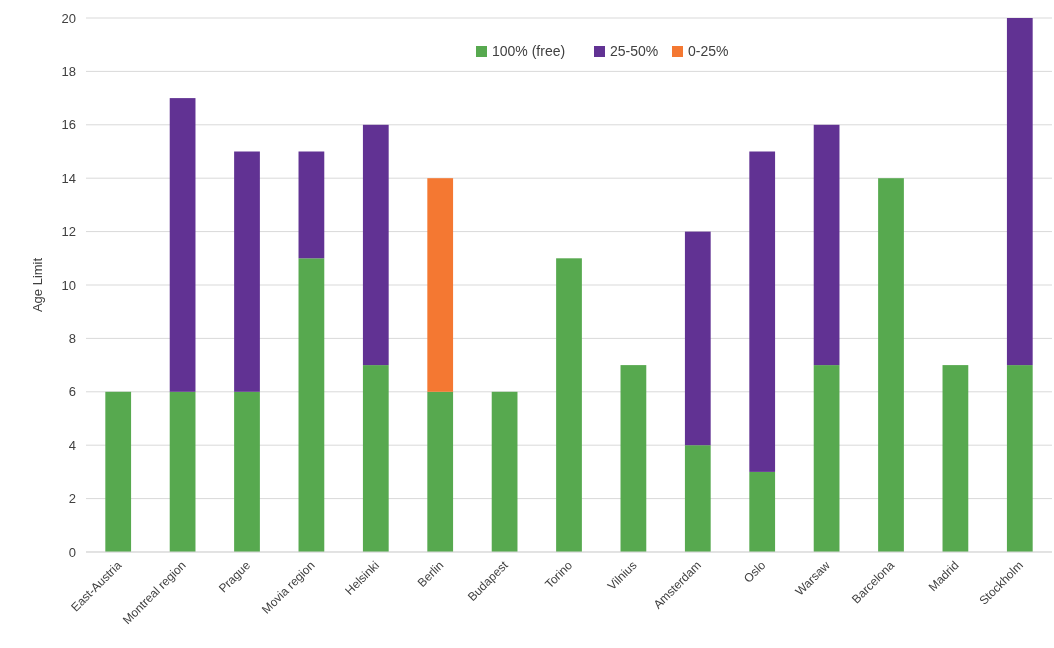  Describe the element at coordinates (754, 572) in the screenshot. I see `x-tick-label: Oslo` at that location.